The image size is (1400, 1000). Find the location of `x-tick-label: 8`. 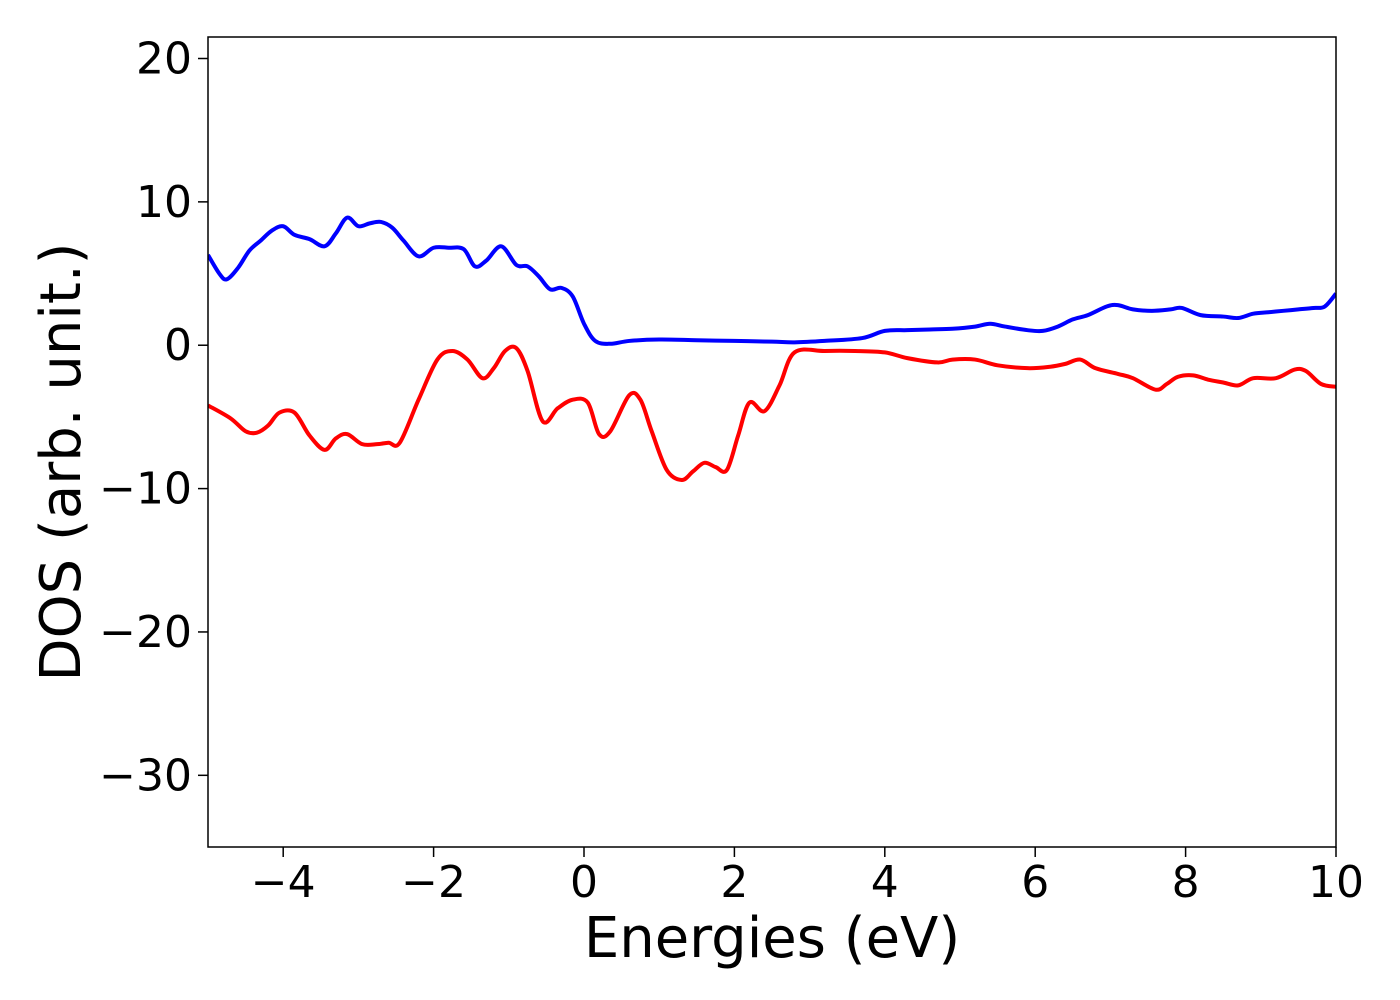

x-tick-label: 8 is located at coordinates (1186, 882).